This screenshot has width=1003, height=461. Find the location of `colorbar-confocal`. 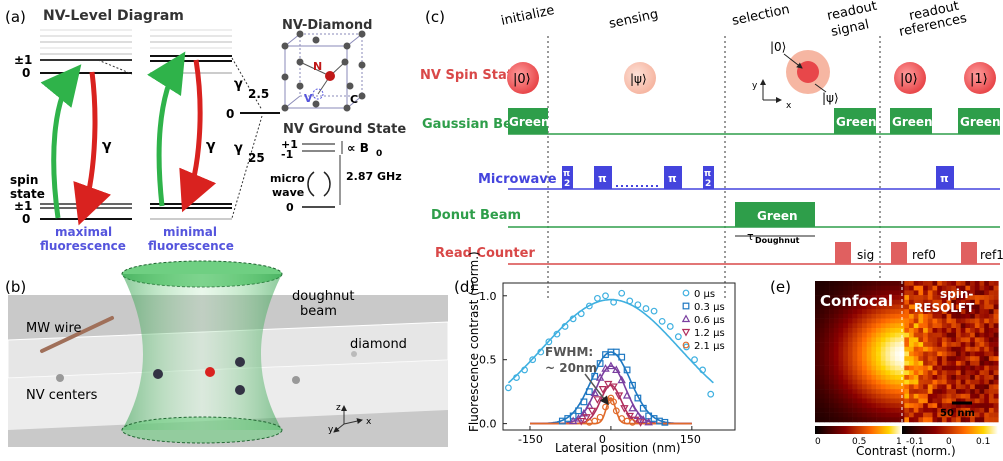

colorbar-confocal is located at coordinates (858, 430).